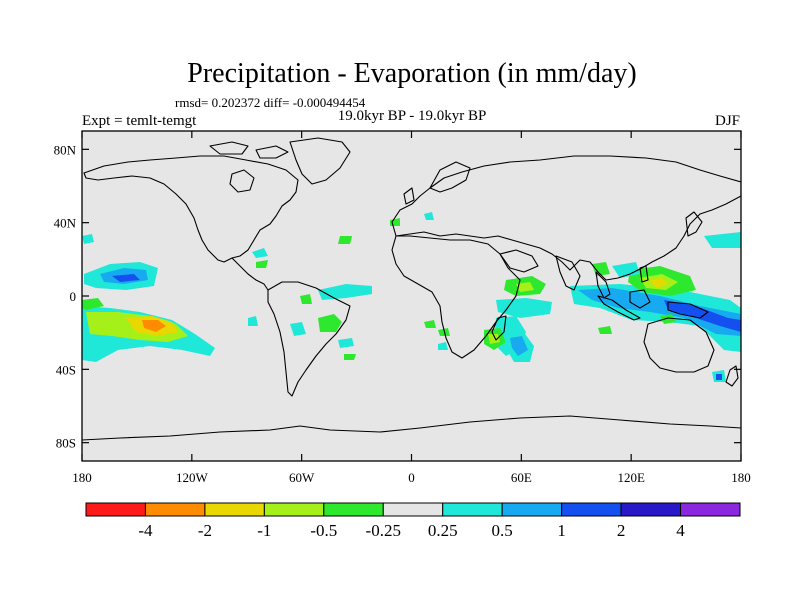 The width and height of the screenshot is (800, 600). I want to click on coast-new-guinea, so click(688, 310).